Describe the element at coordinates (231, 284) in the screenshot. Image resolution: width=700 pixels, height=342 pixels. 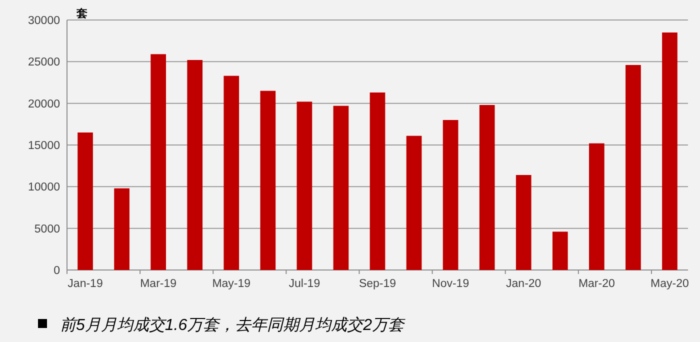
I see `x-tick-label: May-19` at that location.